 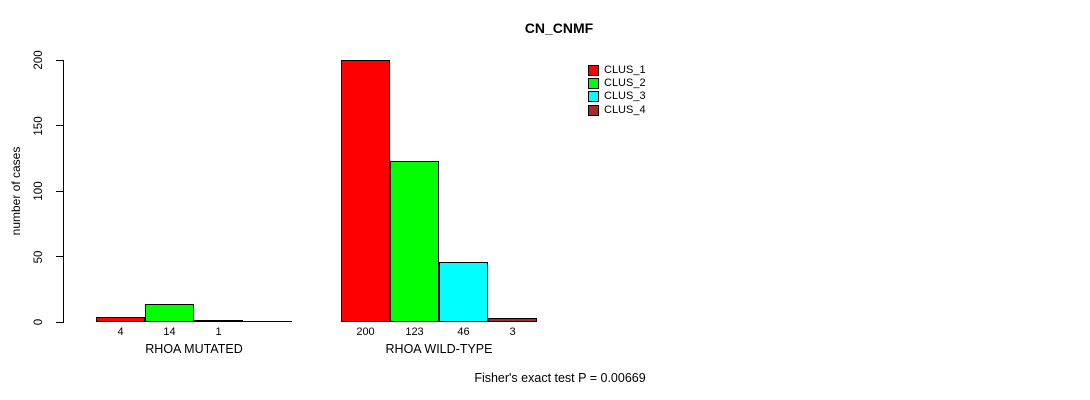 What do you see at coordinates (625, 70) in the screenshot?
I see `legend-label: CLUS_1` at bounding box center [625, 70].